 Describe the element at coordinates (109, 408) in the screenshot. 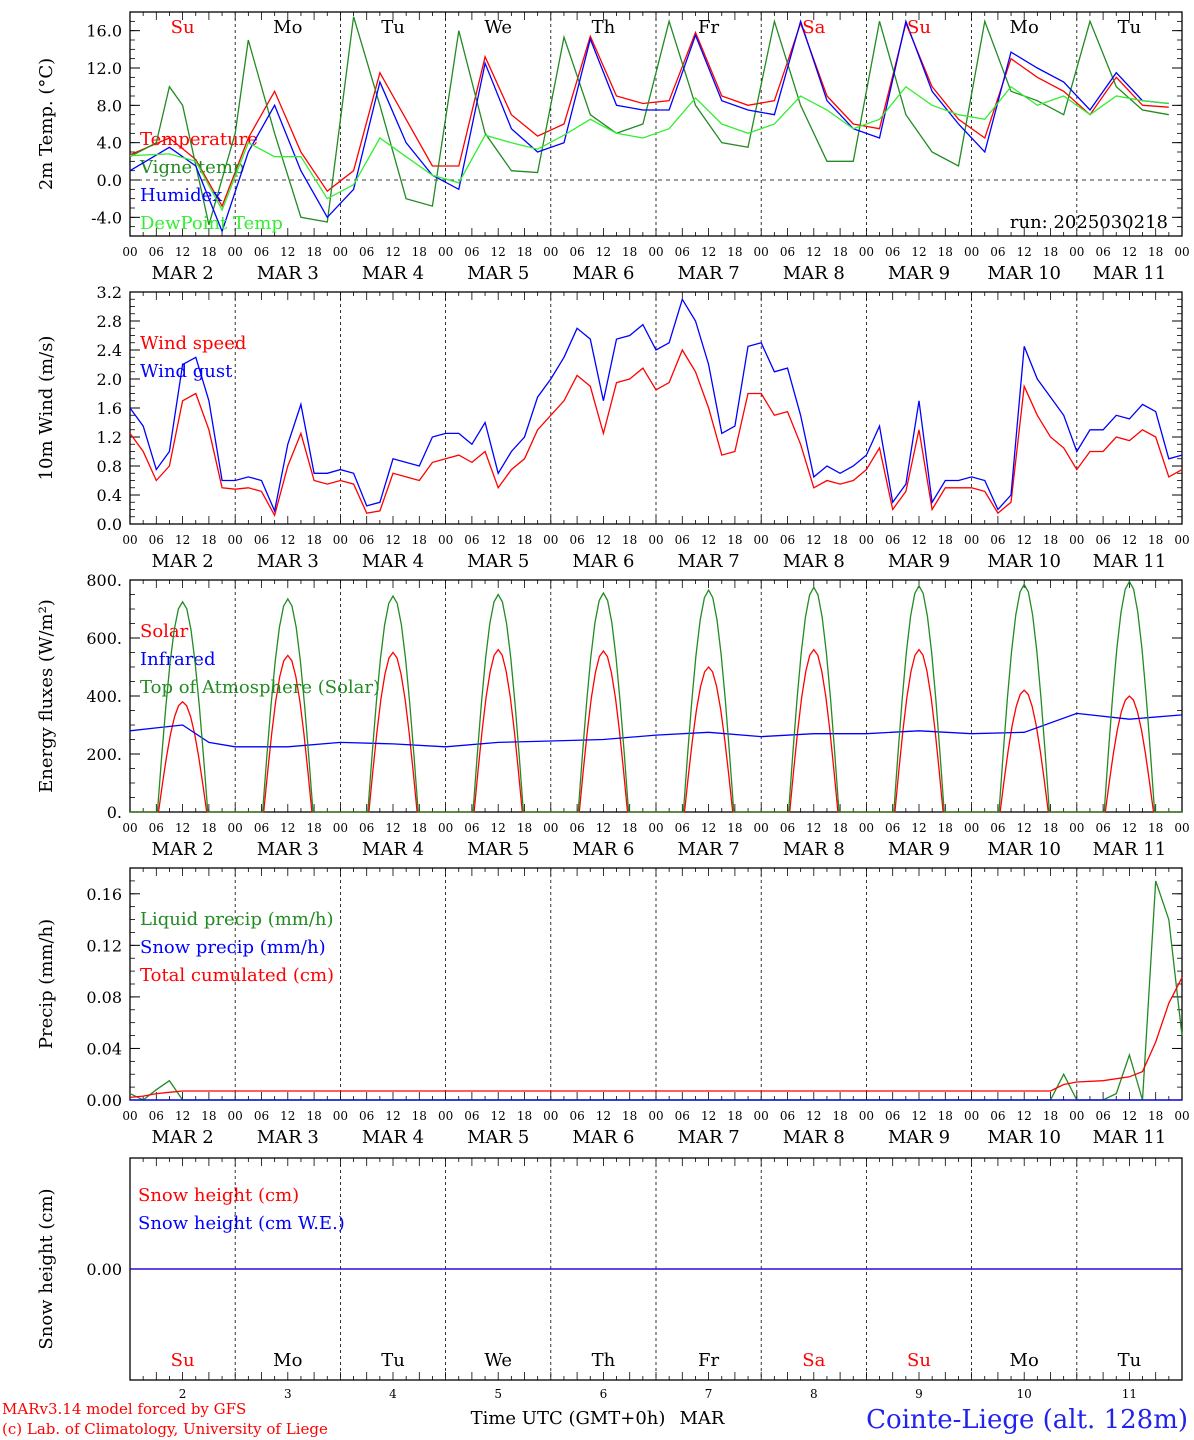

I see `y-tick-label: 1.6` at that location.